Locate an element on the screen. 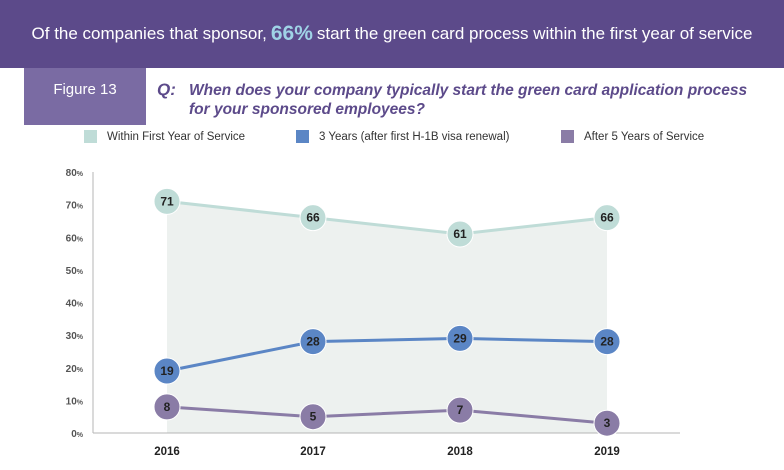  legend-item-3-years: 3 Years (after first H-1B visa renewal) is located at coordinates (402, 136).